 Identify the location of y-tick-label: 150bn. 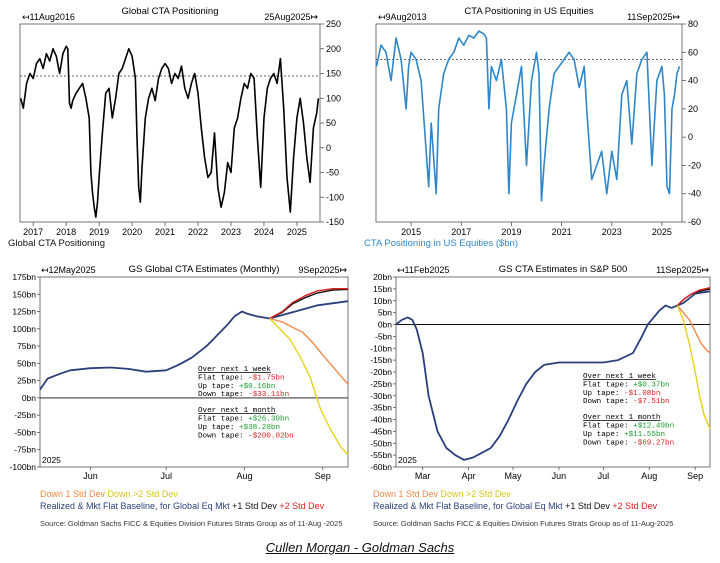
(24, 294).